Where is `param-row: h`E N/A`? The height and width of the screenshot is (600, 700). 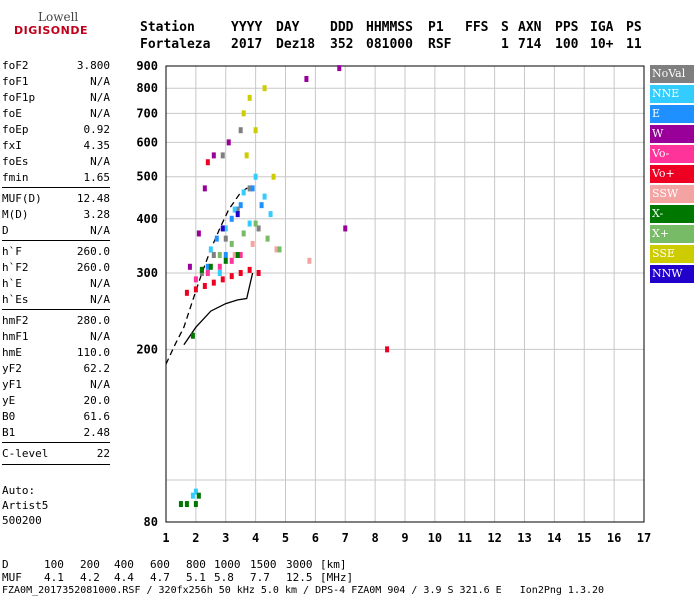
param-row: h`E N/A is located at coordinates (56, 284).